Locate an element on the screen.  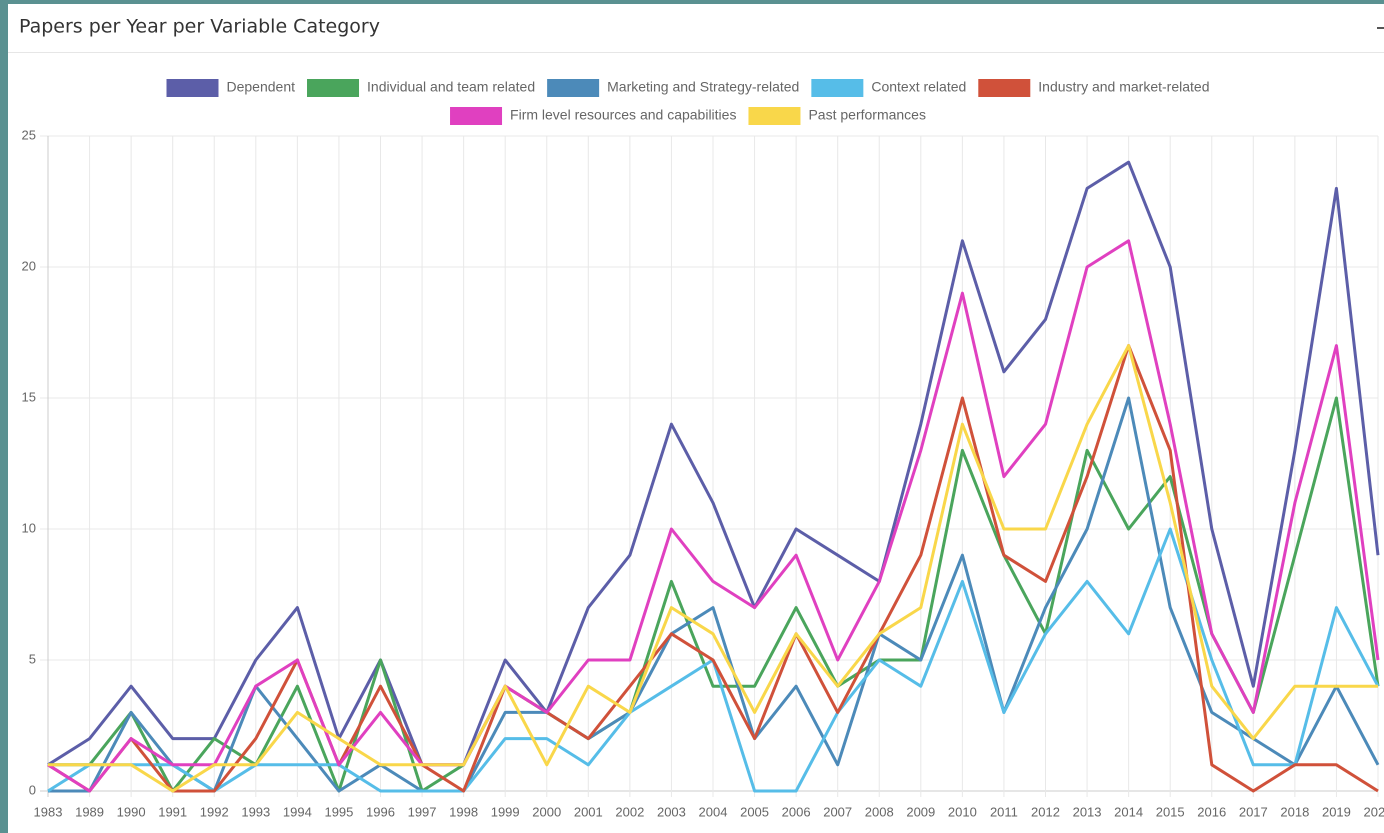
x-tick-label: 2005 is located at coordinates (754, 811).